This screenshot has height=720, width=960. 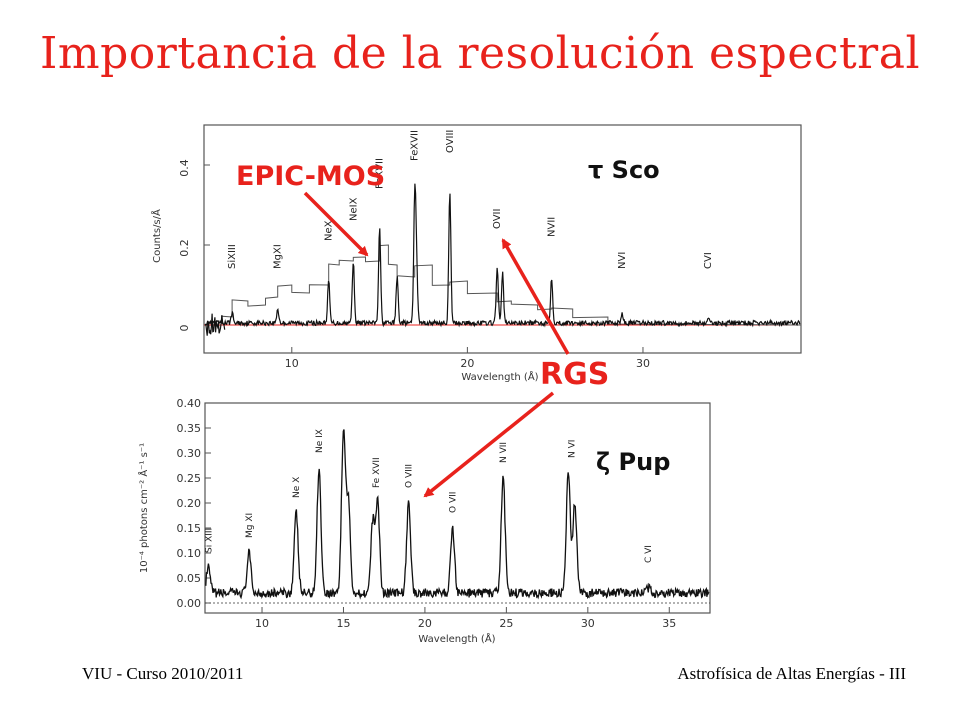 I want to click on footer-course: VIU - Curso 2010/2011, so click(x=163, y=673).